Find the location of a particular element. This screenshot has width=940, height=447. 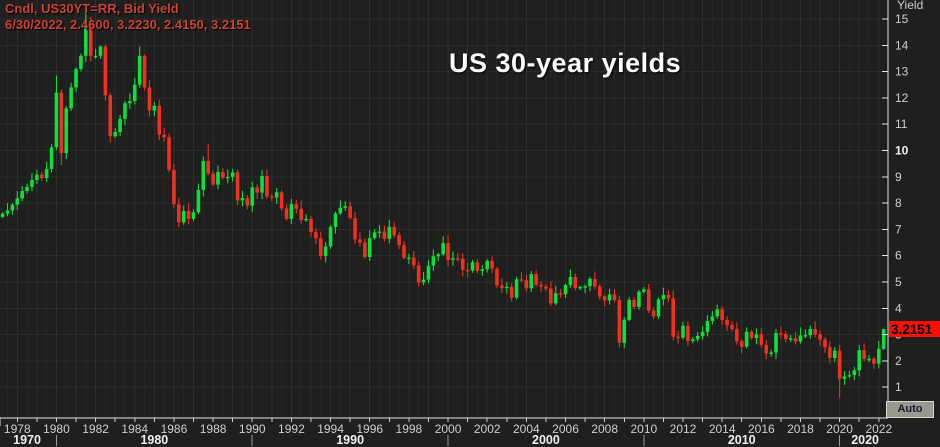

svg-text: 6 is located at coordinates (898, 256).